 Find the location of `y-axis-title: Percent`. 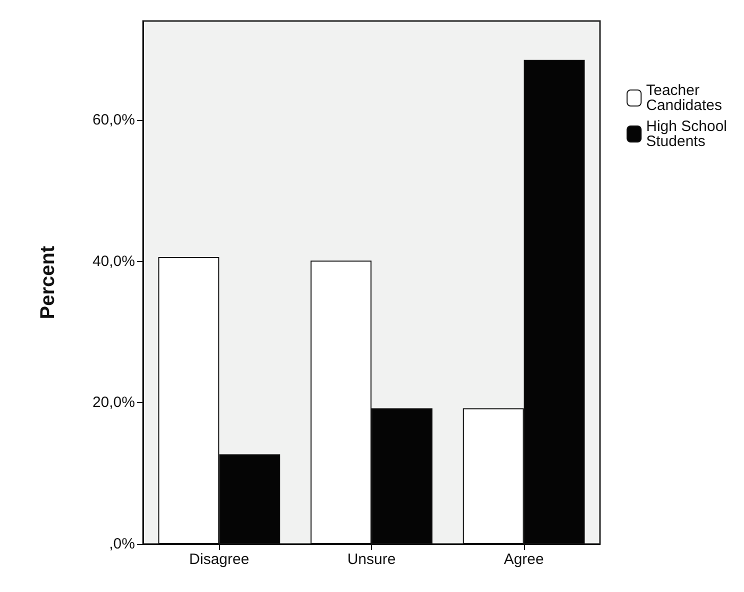

y-axis-title: Percent is located at coordinates (48, 282).